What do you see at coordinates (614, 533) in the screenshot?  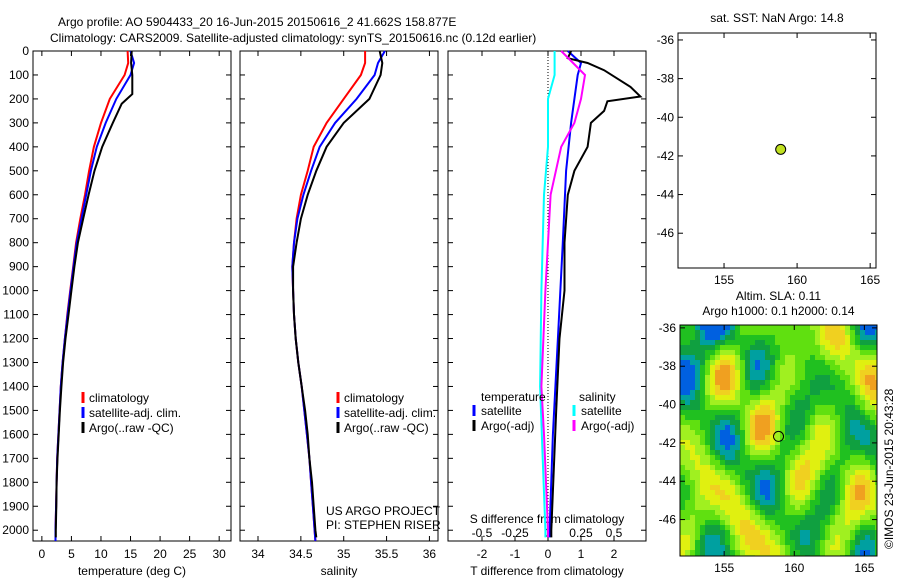 I see `x2-tick-label: 0.5` at bounding box center [614, 533].